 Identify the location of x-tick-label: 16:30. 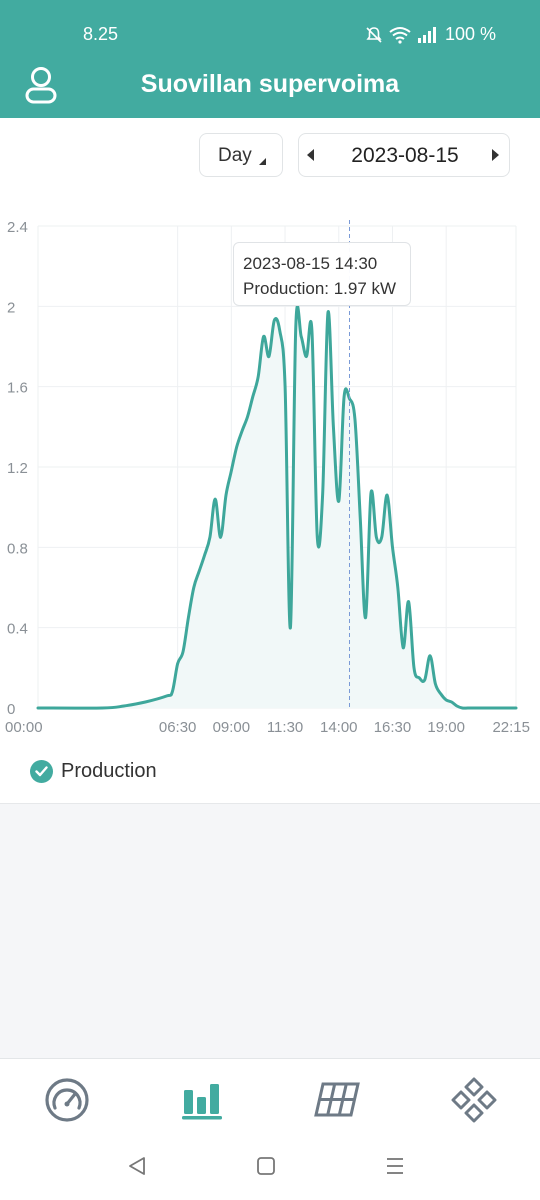
(393, 727).